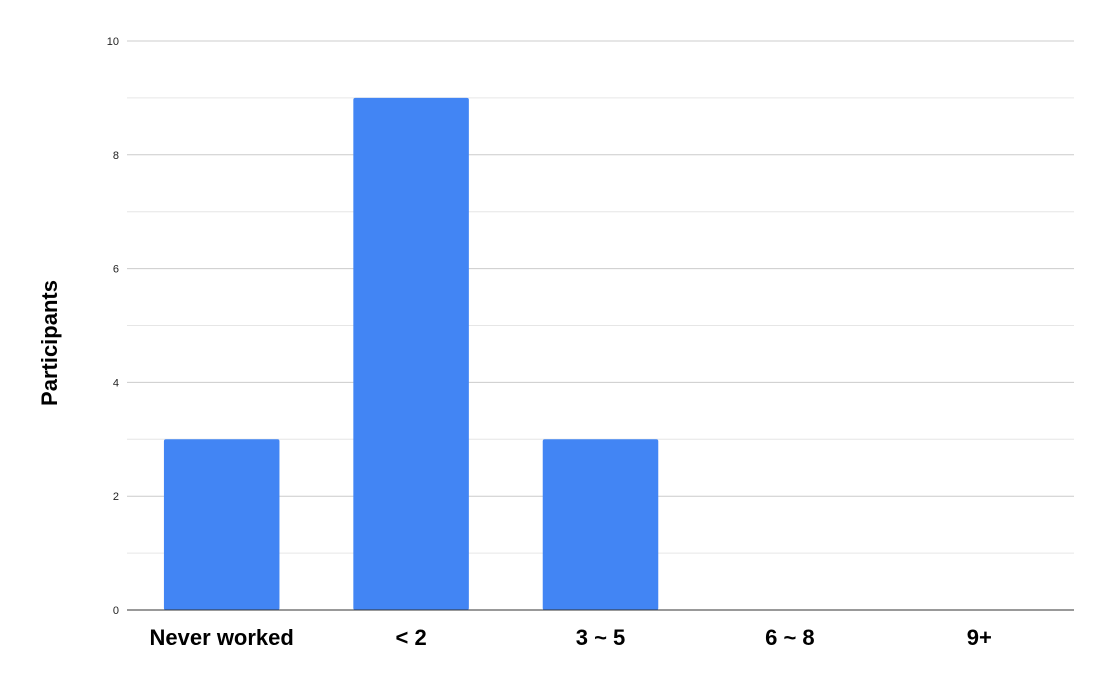 The height and width of the screenshot is (686, 1109). What do you see at coordinates (116, 383) in the screenshot?
I see `y-tick-label: 4` at bounding box center [116, 383].